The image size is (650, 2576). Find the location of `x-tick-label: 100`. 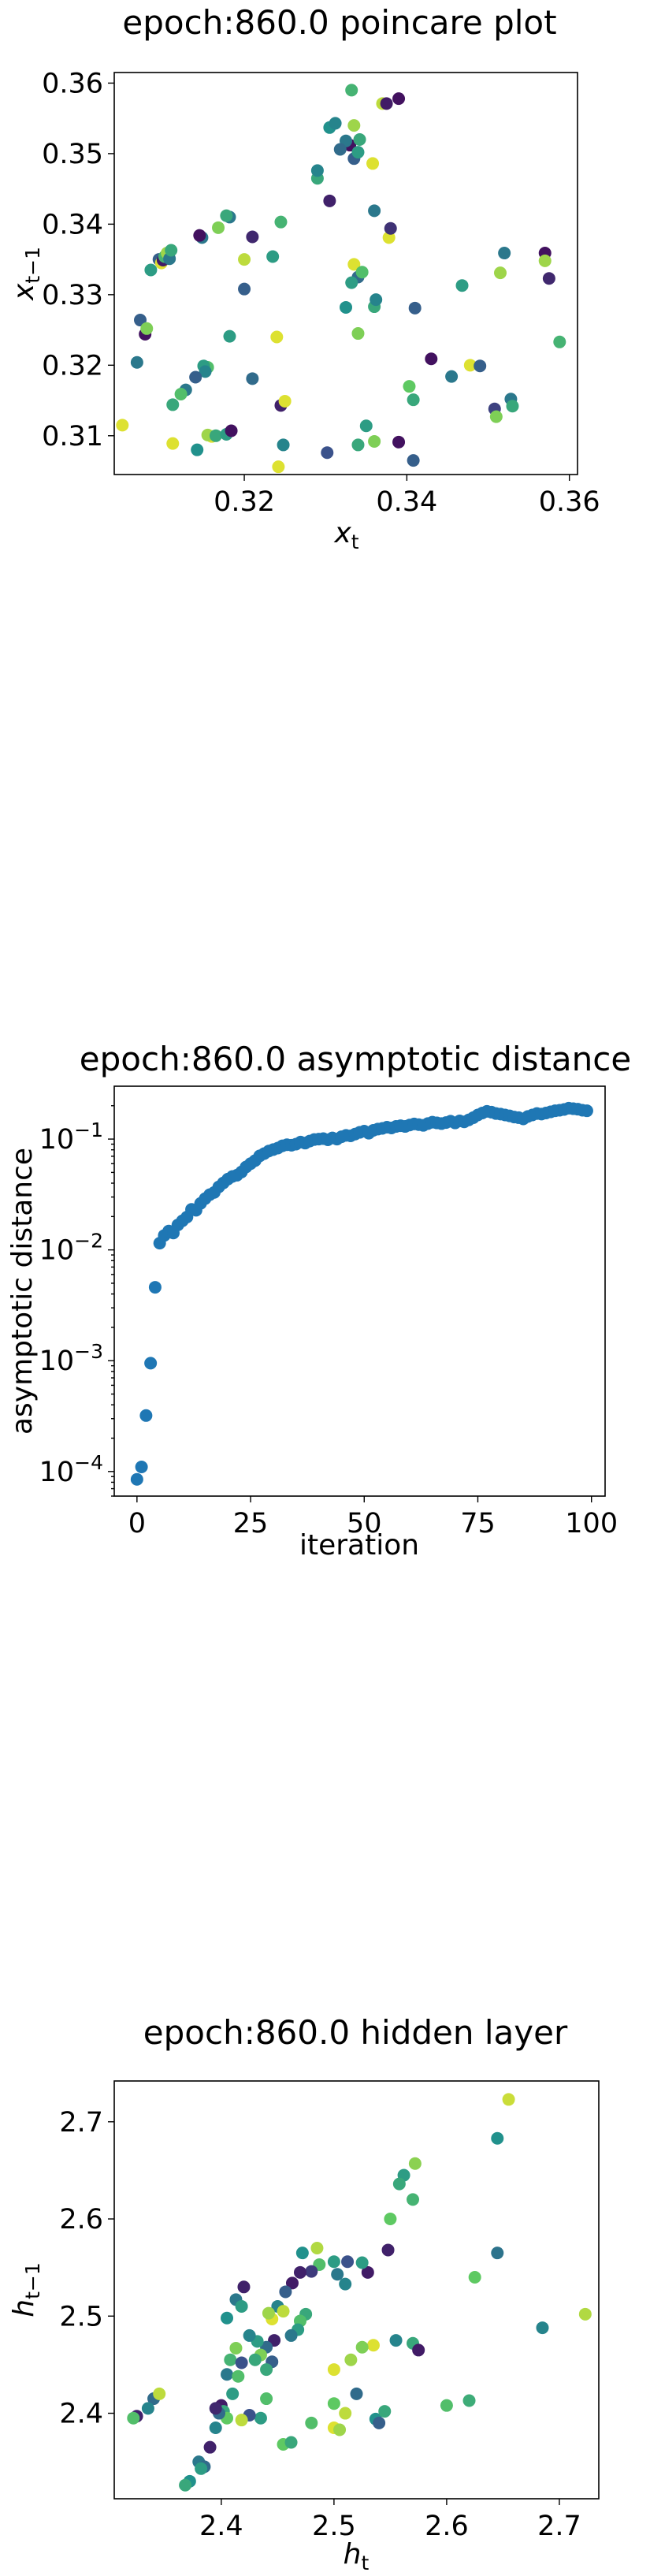

x-tick-label: 100 is located at coordinates (591, 1523).